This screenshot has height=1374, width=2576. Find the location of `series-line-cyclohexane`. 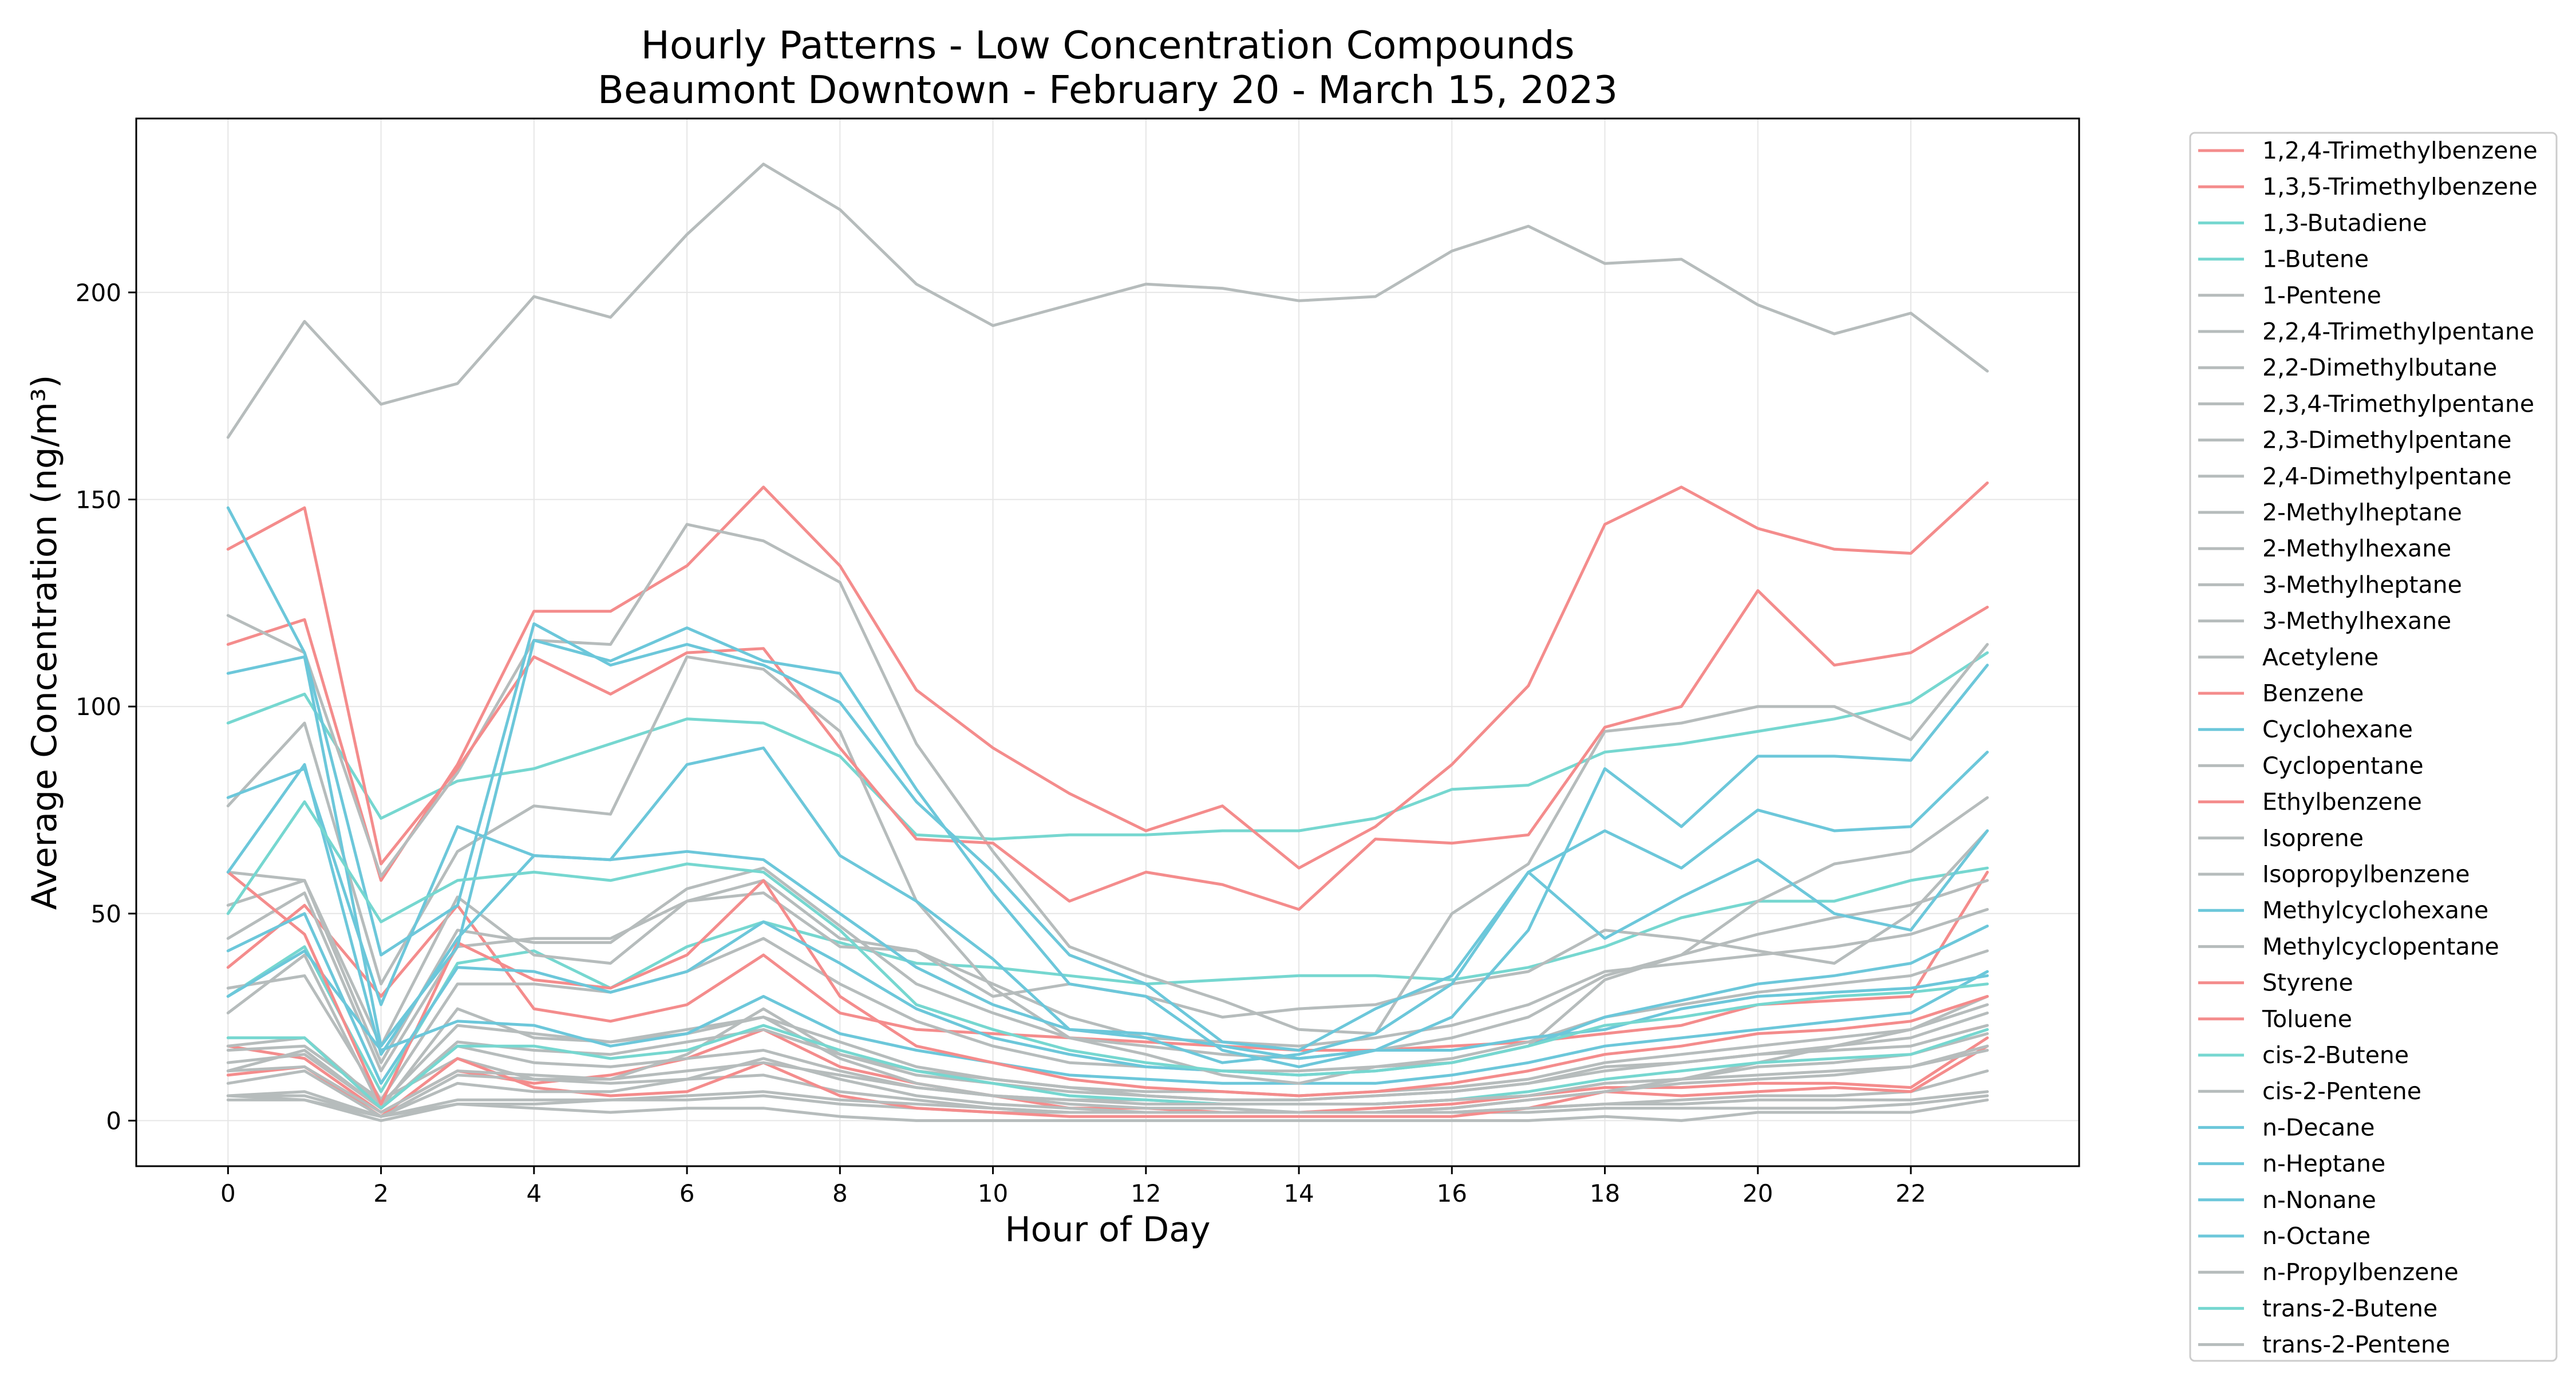

series-line-cyclohexane is located at coordinates (1107, 1017).